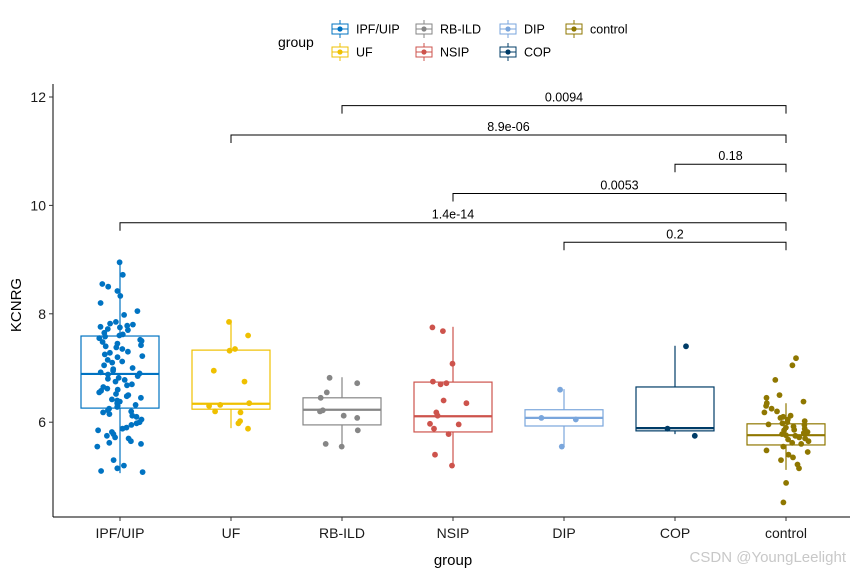  Describe the element at coordinates (508, 131) in the screenshot. I see `comparison-bracket: 8.9e-06` at that location.